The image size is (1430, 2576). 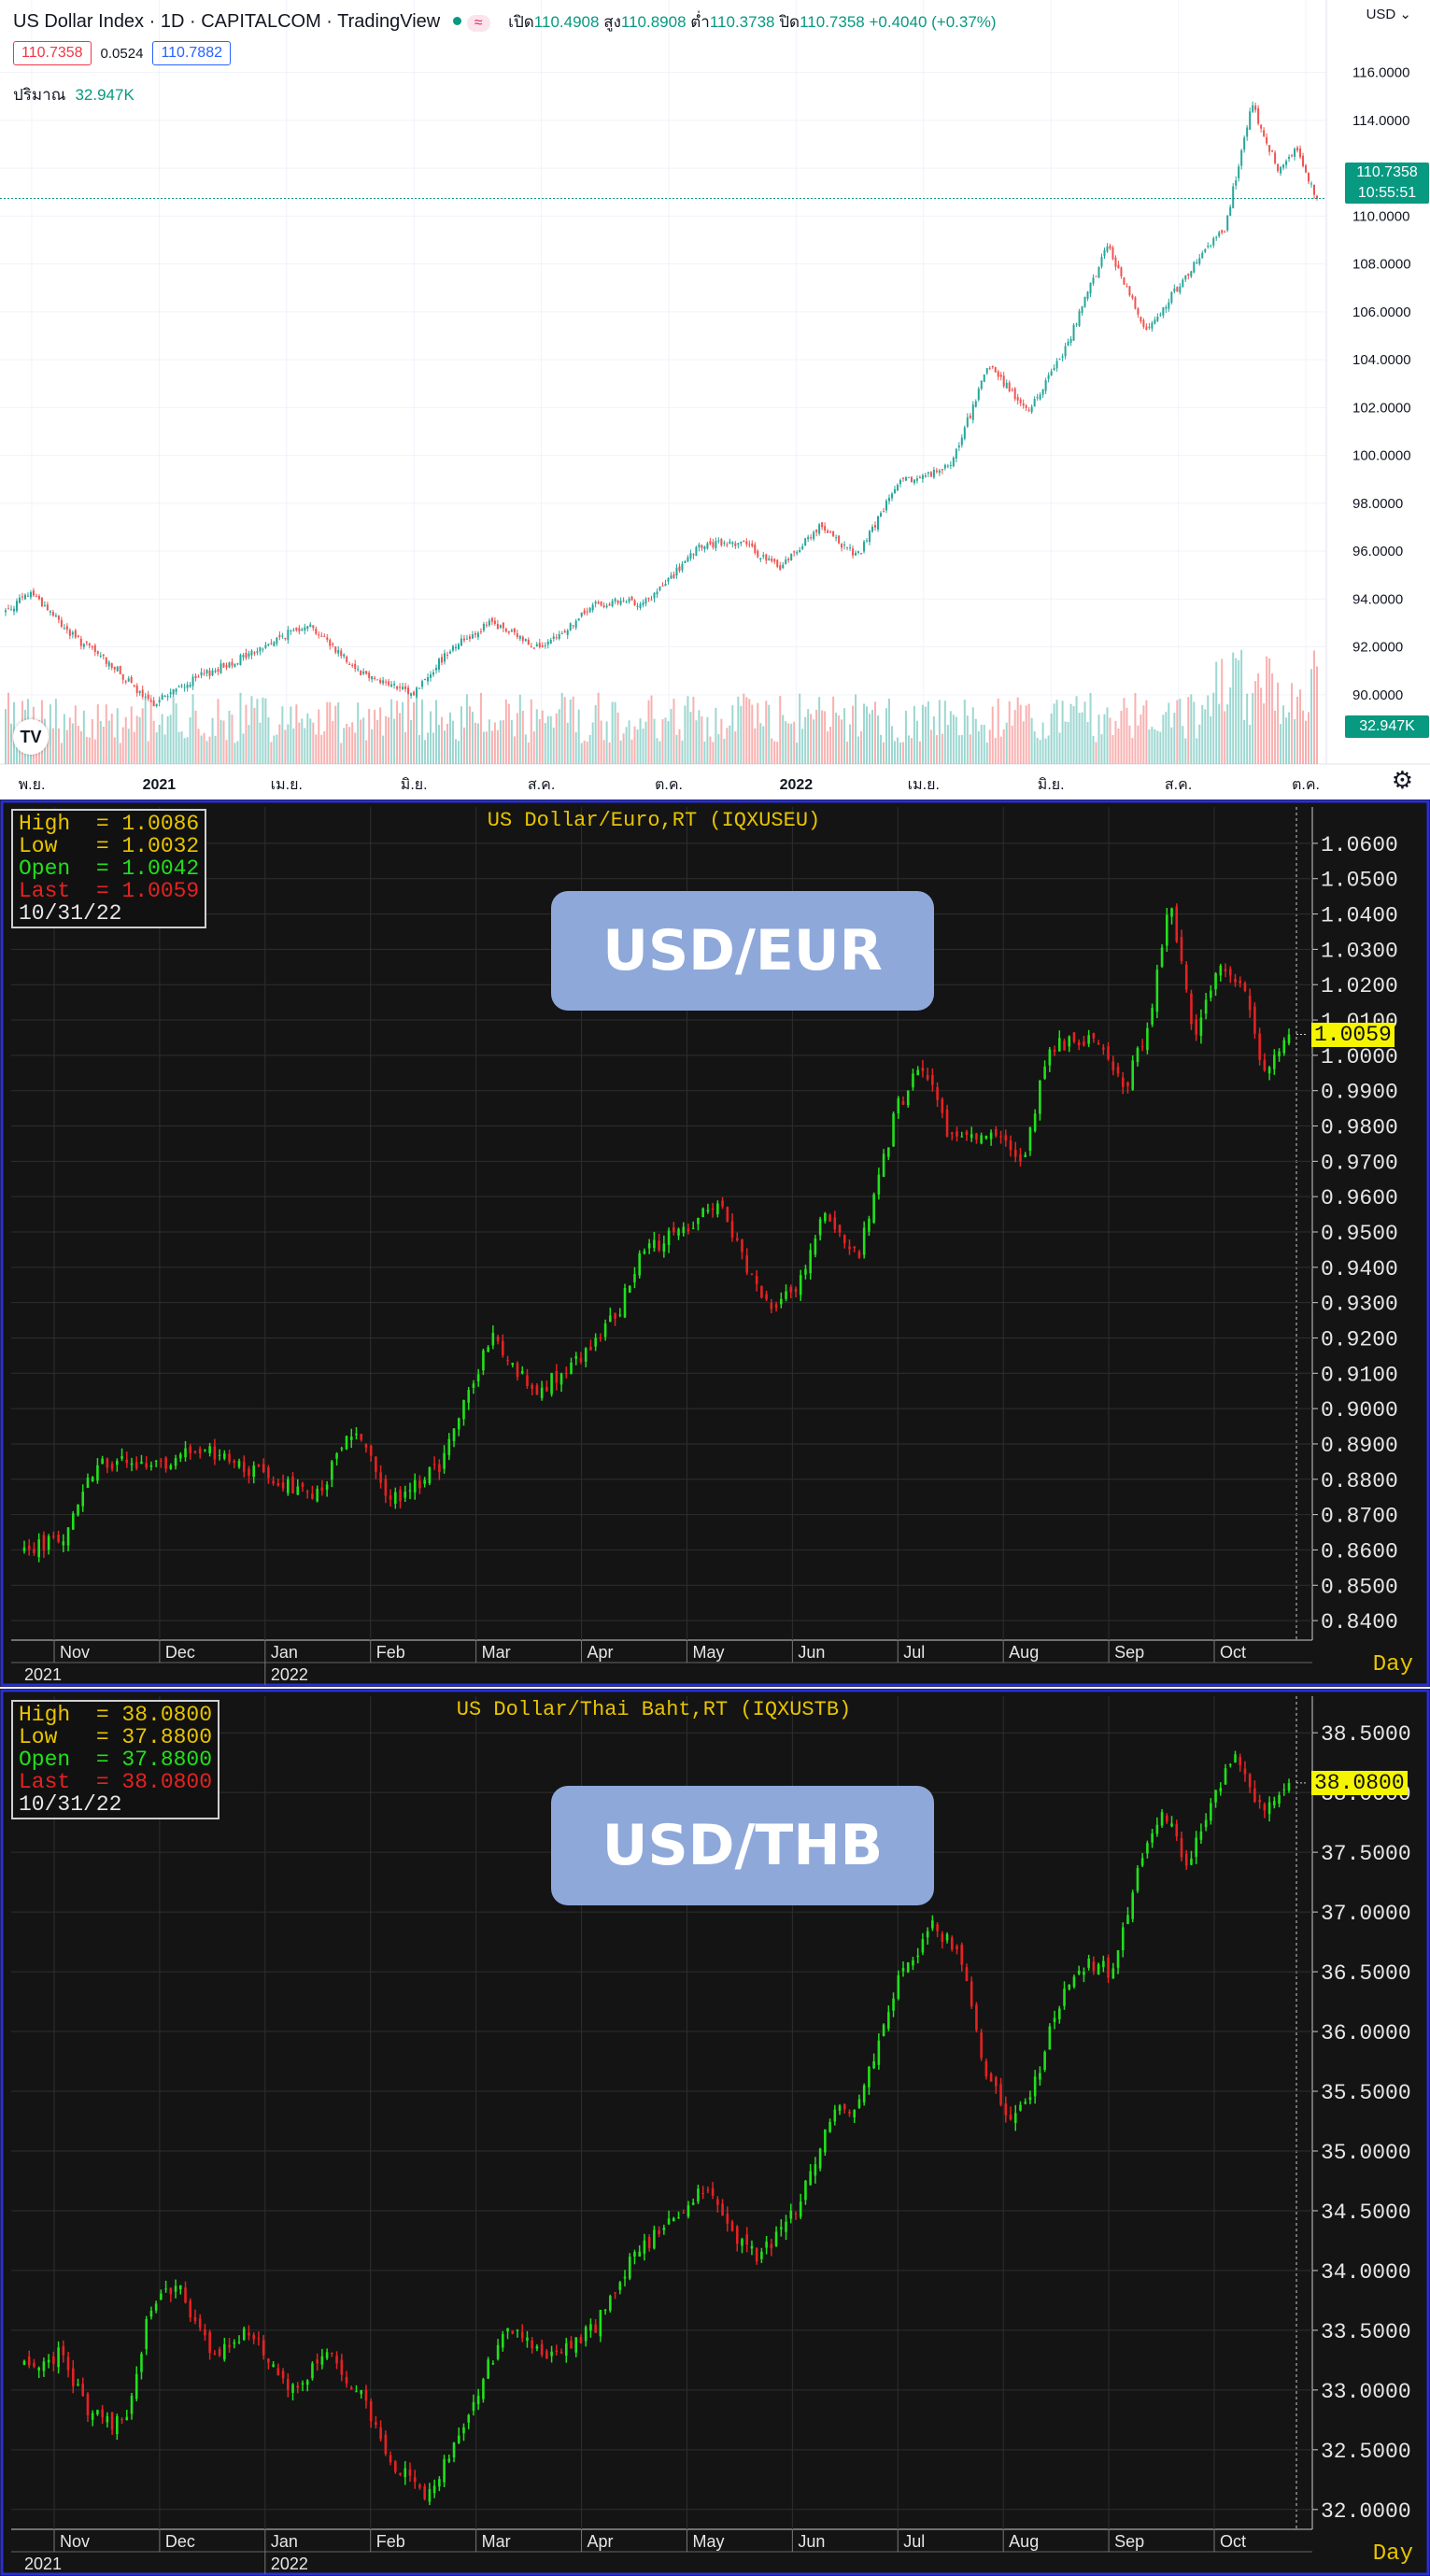 What do you see at coordinates (1359, 1269) in the screenshot?
I see `y-tick-label: 0.9400` at bounding box center [1359, 1269].